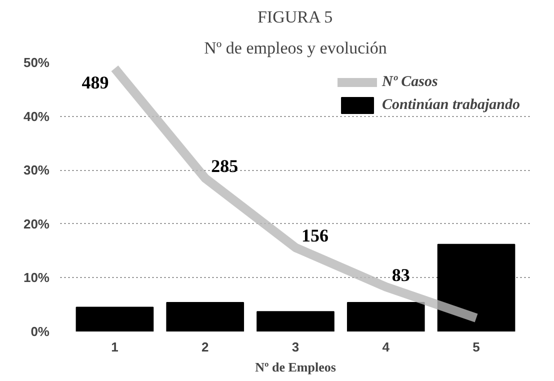 This screenshot has width=554, height=381. Describe the element at coordinates (95, 82) in the screenshot. I see `annotation: 489` at that location.